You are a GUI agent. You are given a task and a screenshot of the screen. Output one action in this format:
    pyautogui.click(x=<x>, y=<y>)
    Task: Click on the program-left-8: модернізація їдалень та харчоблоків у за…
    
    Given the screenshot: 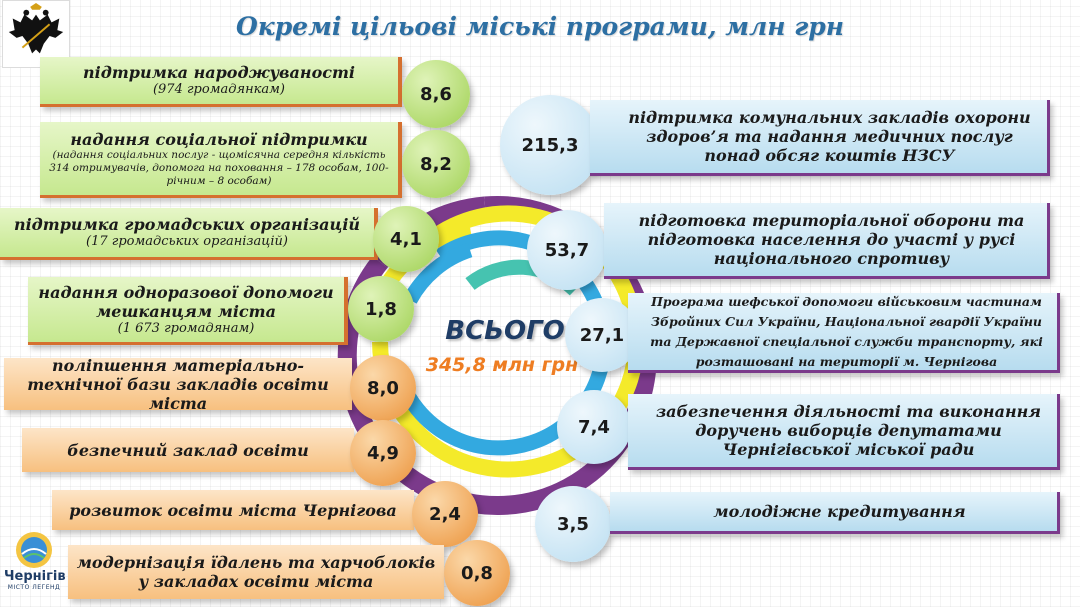 What is the action you would take?
    pyautogui.click(x=256, y=572)
    